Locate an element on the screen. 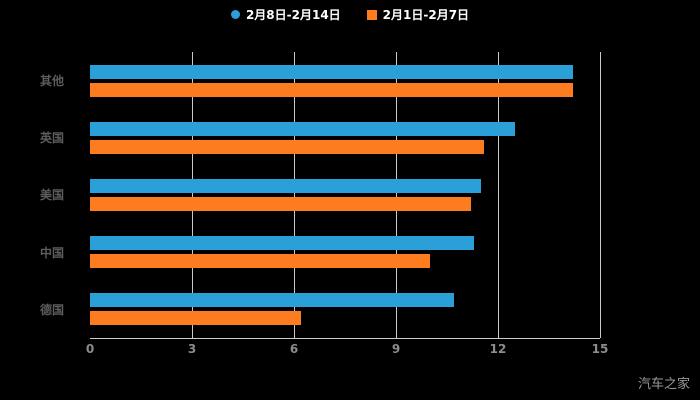 The image size is (700, 400). bar-group-英国 is located at coordinates (345, 137).